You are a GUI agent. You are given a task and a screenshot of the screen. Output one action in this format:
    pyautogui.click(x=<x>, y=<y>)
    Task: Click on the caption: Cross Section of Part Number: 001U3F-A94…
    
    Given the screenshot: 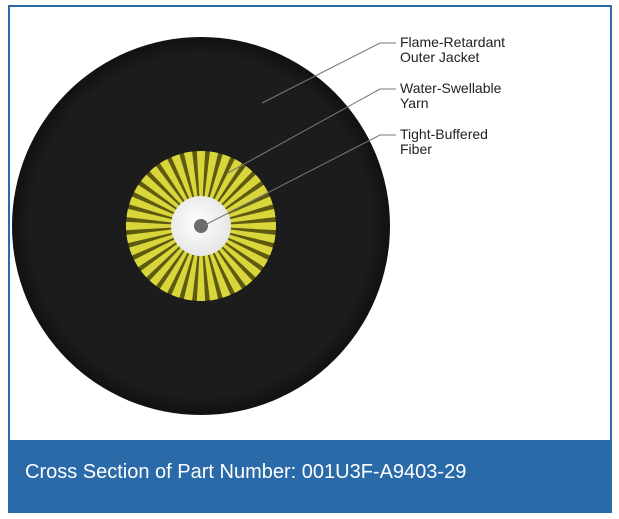 What is the action you would take?
    pyautogui.click(x=245, y=472)
    